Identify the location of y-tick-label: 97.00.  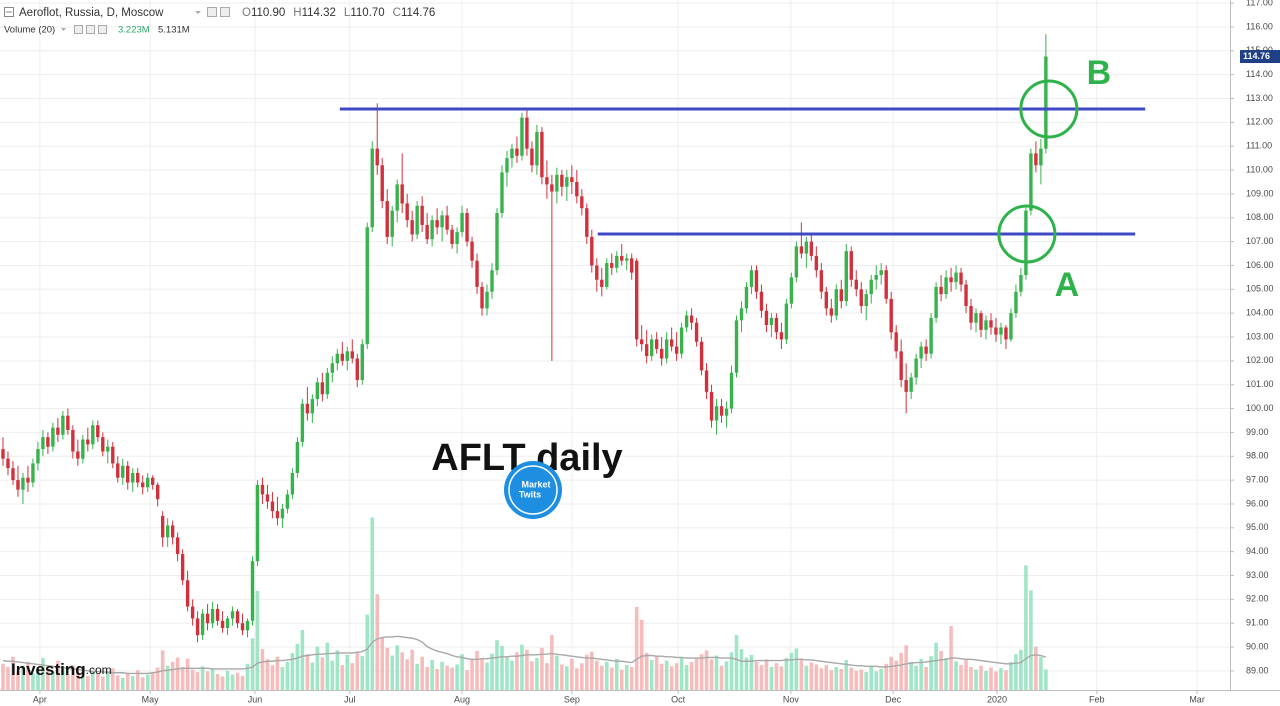
(1257, 479).